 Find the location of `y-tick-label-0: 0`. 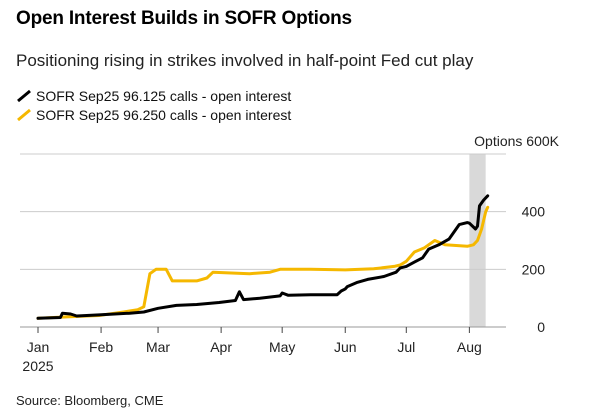

y-tick-label-0: 0 is located at coordinates (541, 327).